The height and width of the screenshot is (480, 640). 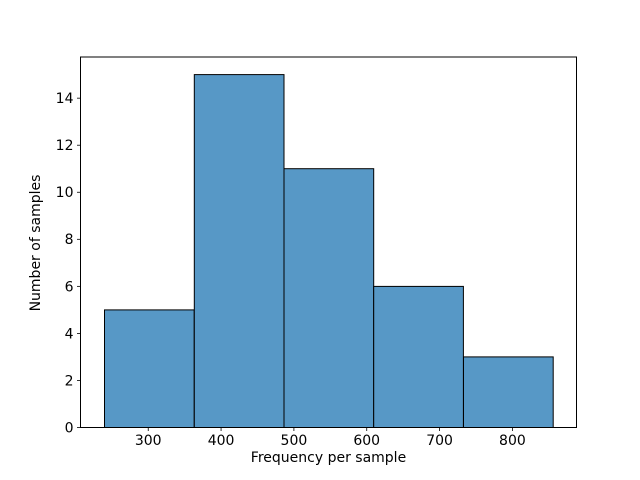 What do you see at coordinates (69, 428) in the screenshot?
I see `y-tick-label: 0` at bounding box center [69, 428].